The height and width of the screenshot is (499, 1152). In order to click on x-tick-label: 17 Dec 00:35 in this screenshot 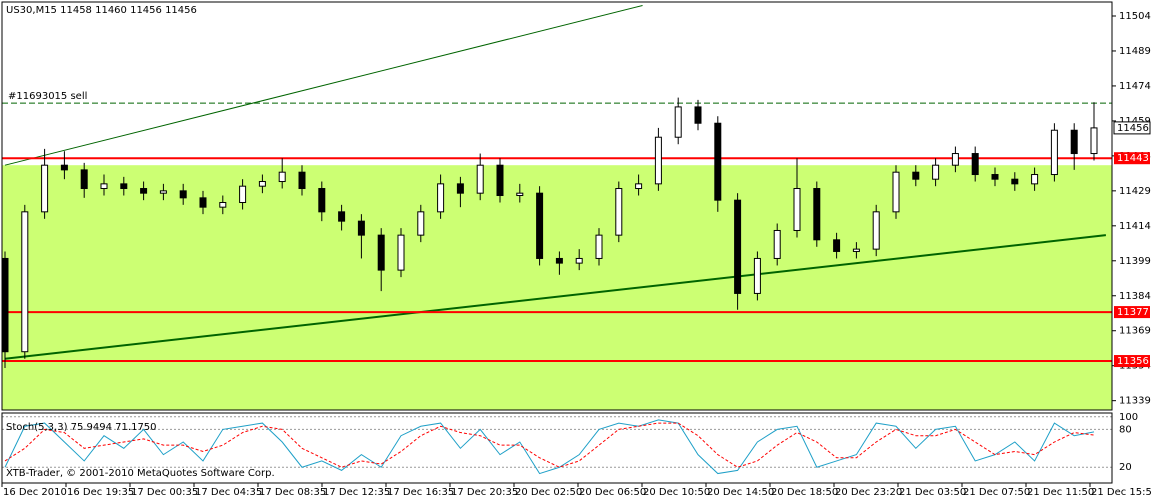, I will do `click(164, 492)`.